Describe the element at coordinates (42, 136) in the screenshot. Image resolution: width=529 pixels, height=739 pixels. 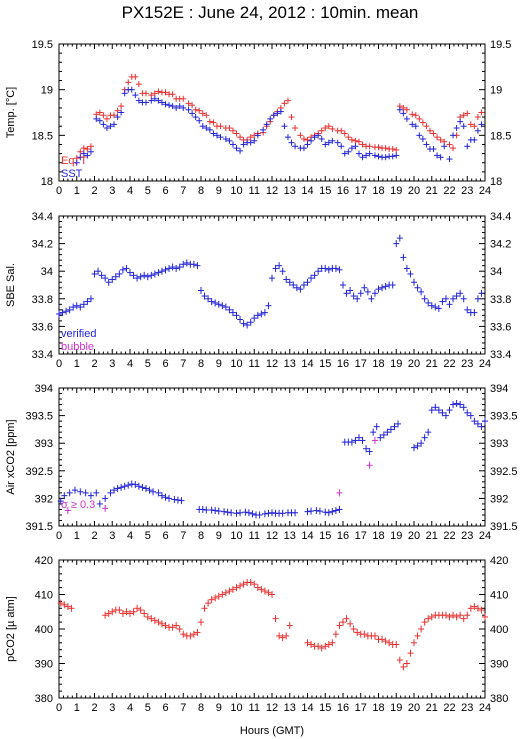
I see `y-tick-label-left: 18.5` at that location.